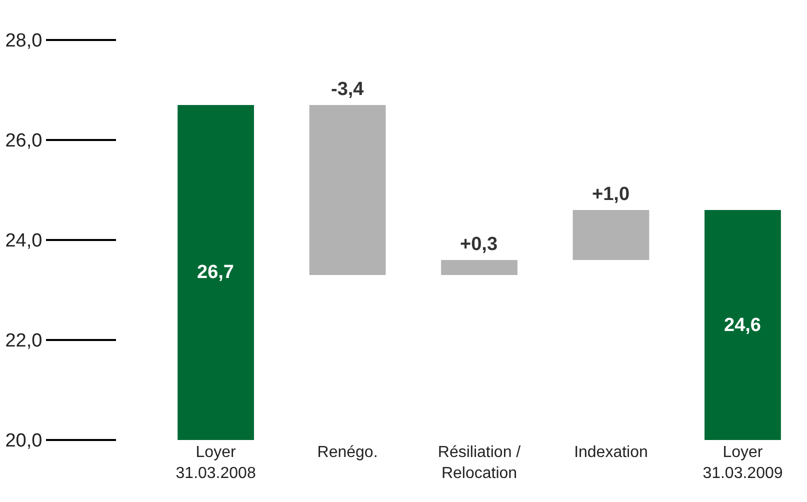 Image resolution: width=807 pixels, height=502 pixels. I want to click on x-tick-label: Indexation, so click(611, 452).